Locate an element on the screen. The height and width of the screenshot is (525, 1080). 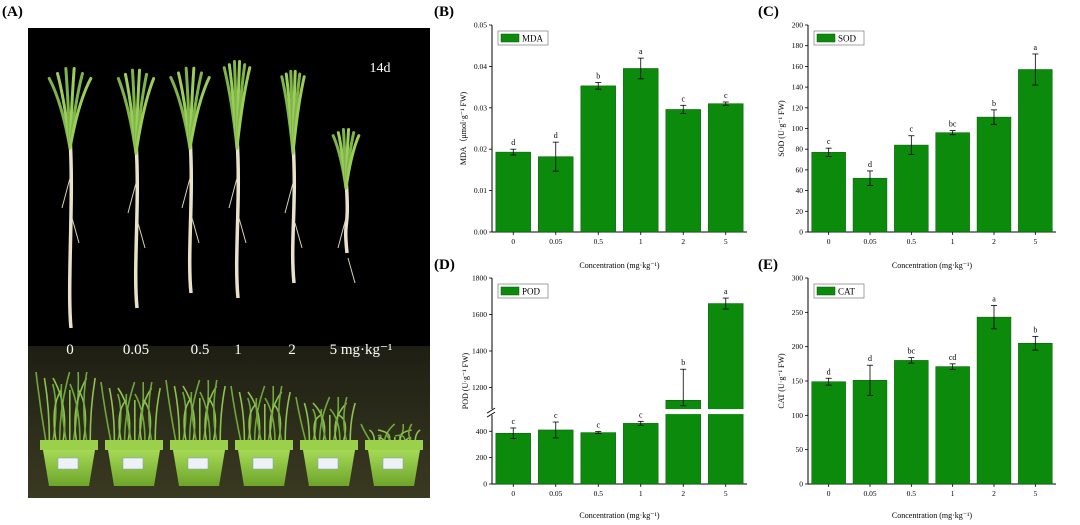
y-tick-label: 150 is located at coordinates (798, 381).